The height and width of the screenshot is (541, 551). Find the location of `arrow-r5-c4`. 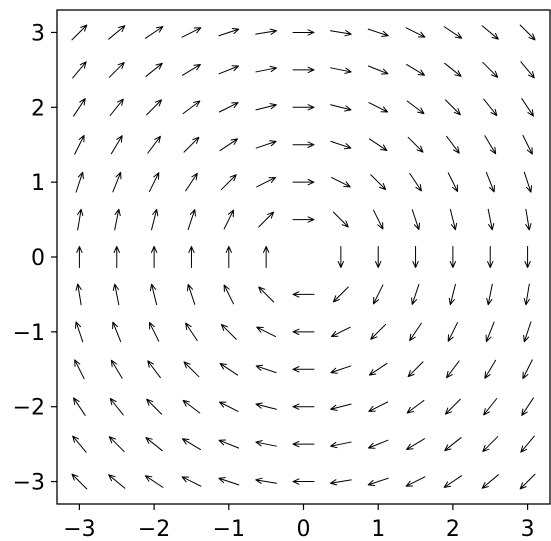

arrow-r5-c4 is located at coordinates (228, 219).